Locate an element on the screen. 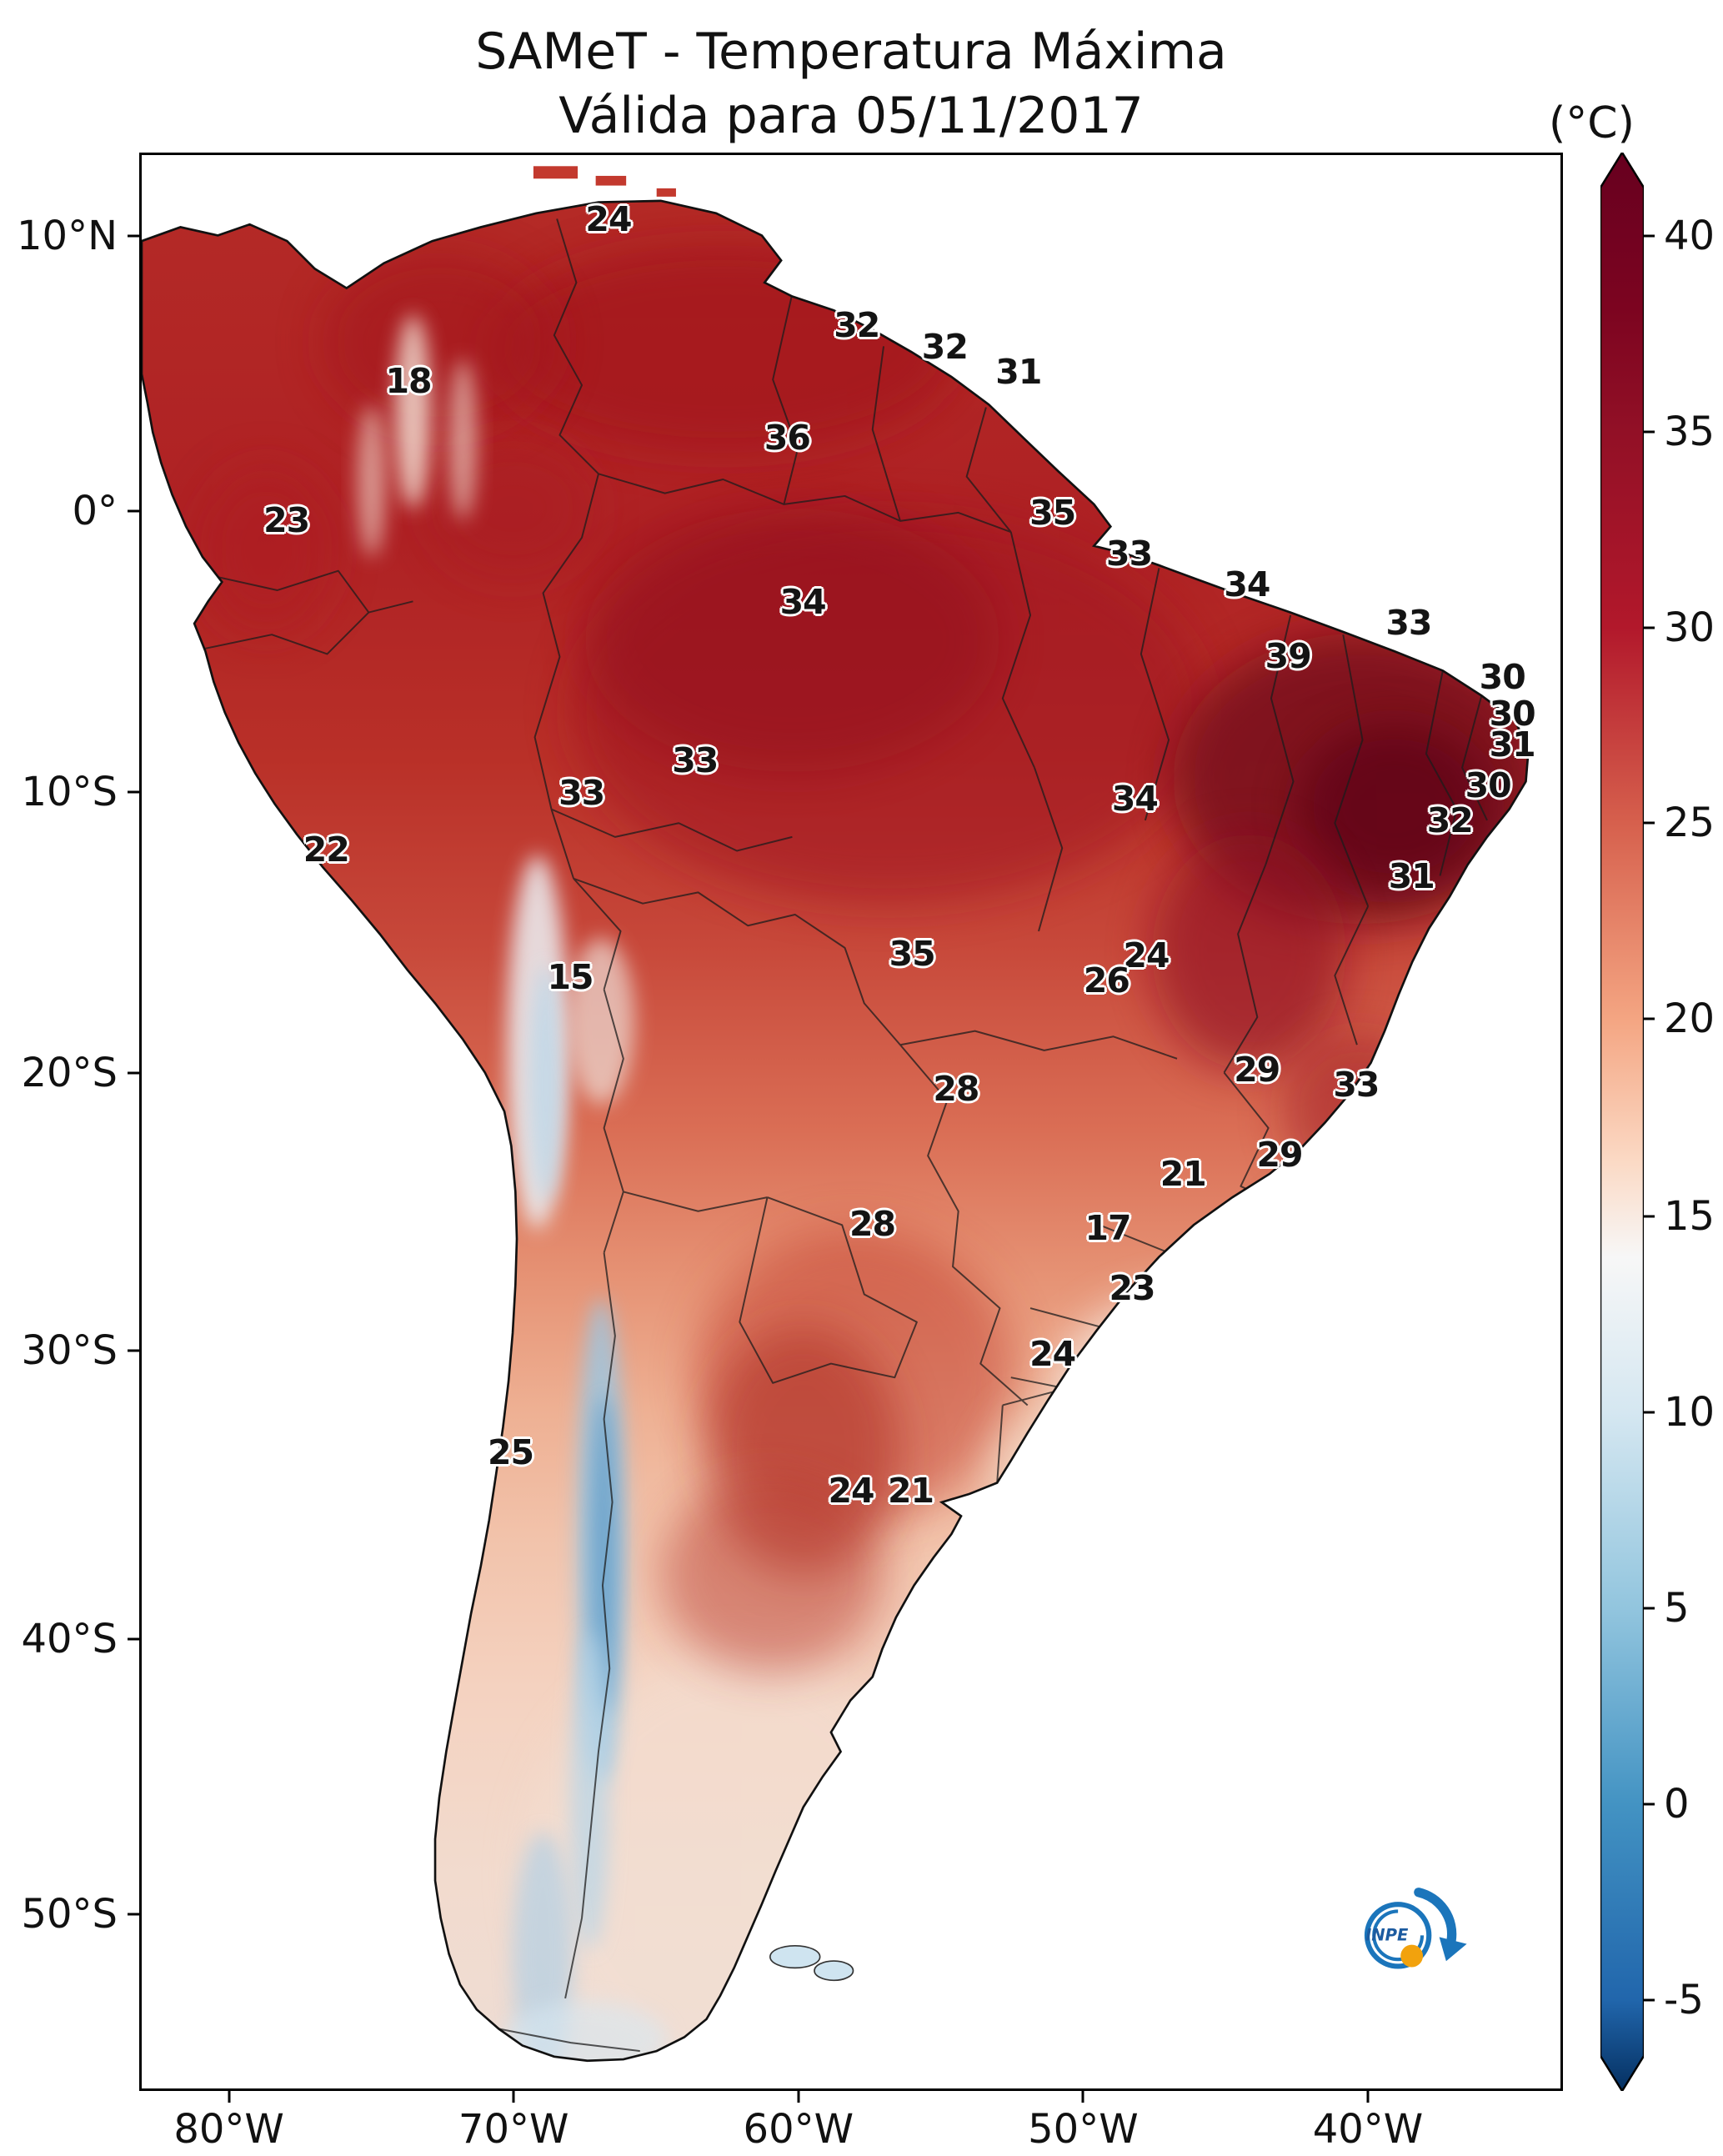 This screenshot has width=1723, height=2156. y-axis: 10°N 0° 10°S 20°S 30°S 40°S 50°S is located at coordinates (69, 1122).